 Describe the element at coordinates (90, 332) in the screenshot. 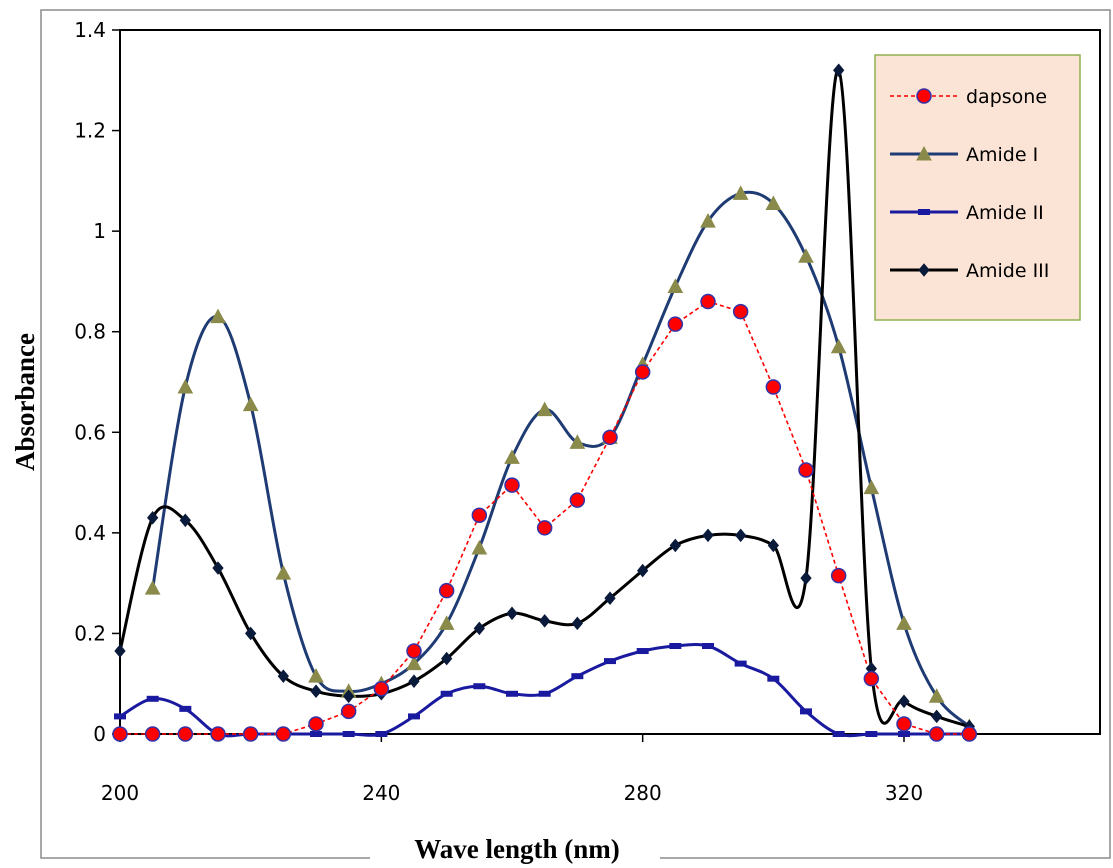

I see `y-tick-label: 0.8` at that location.